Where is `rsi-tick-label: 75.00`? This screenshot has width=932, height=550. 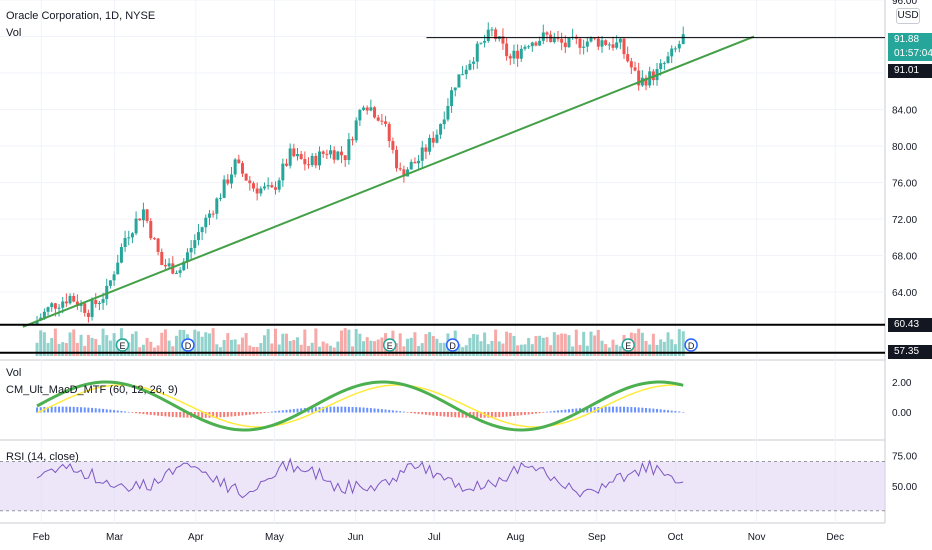
rsi-tick-label: 75.00 is located at coordinates (904, 456).